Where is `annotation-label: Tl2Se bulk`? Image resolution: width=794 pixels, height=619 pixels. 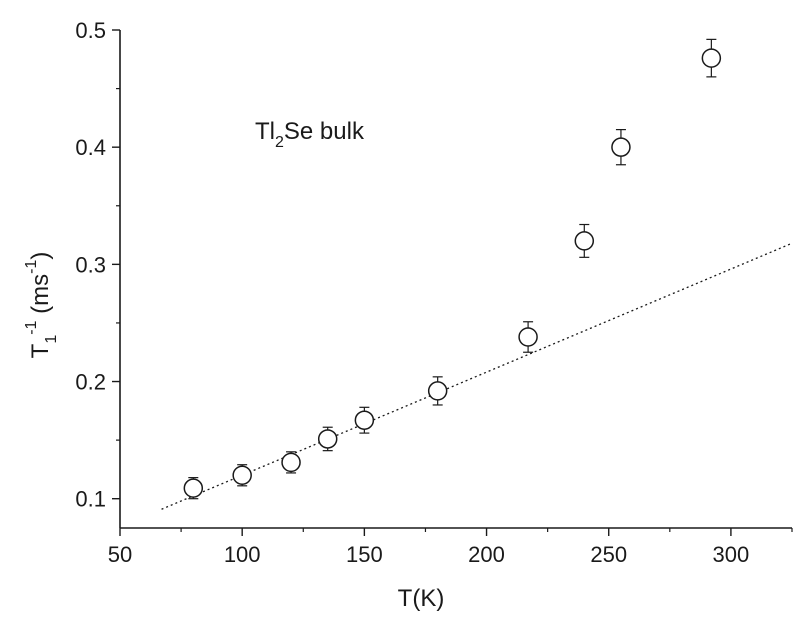
annotation-label: Tl2Se bulk is located at coordinates (310, 134).